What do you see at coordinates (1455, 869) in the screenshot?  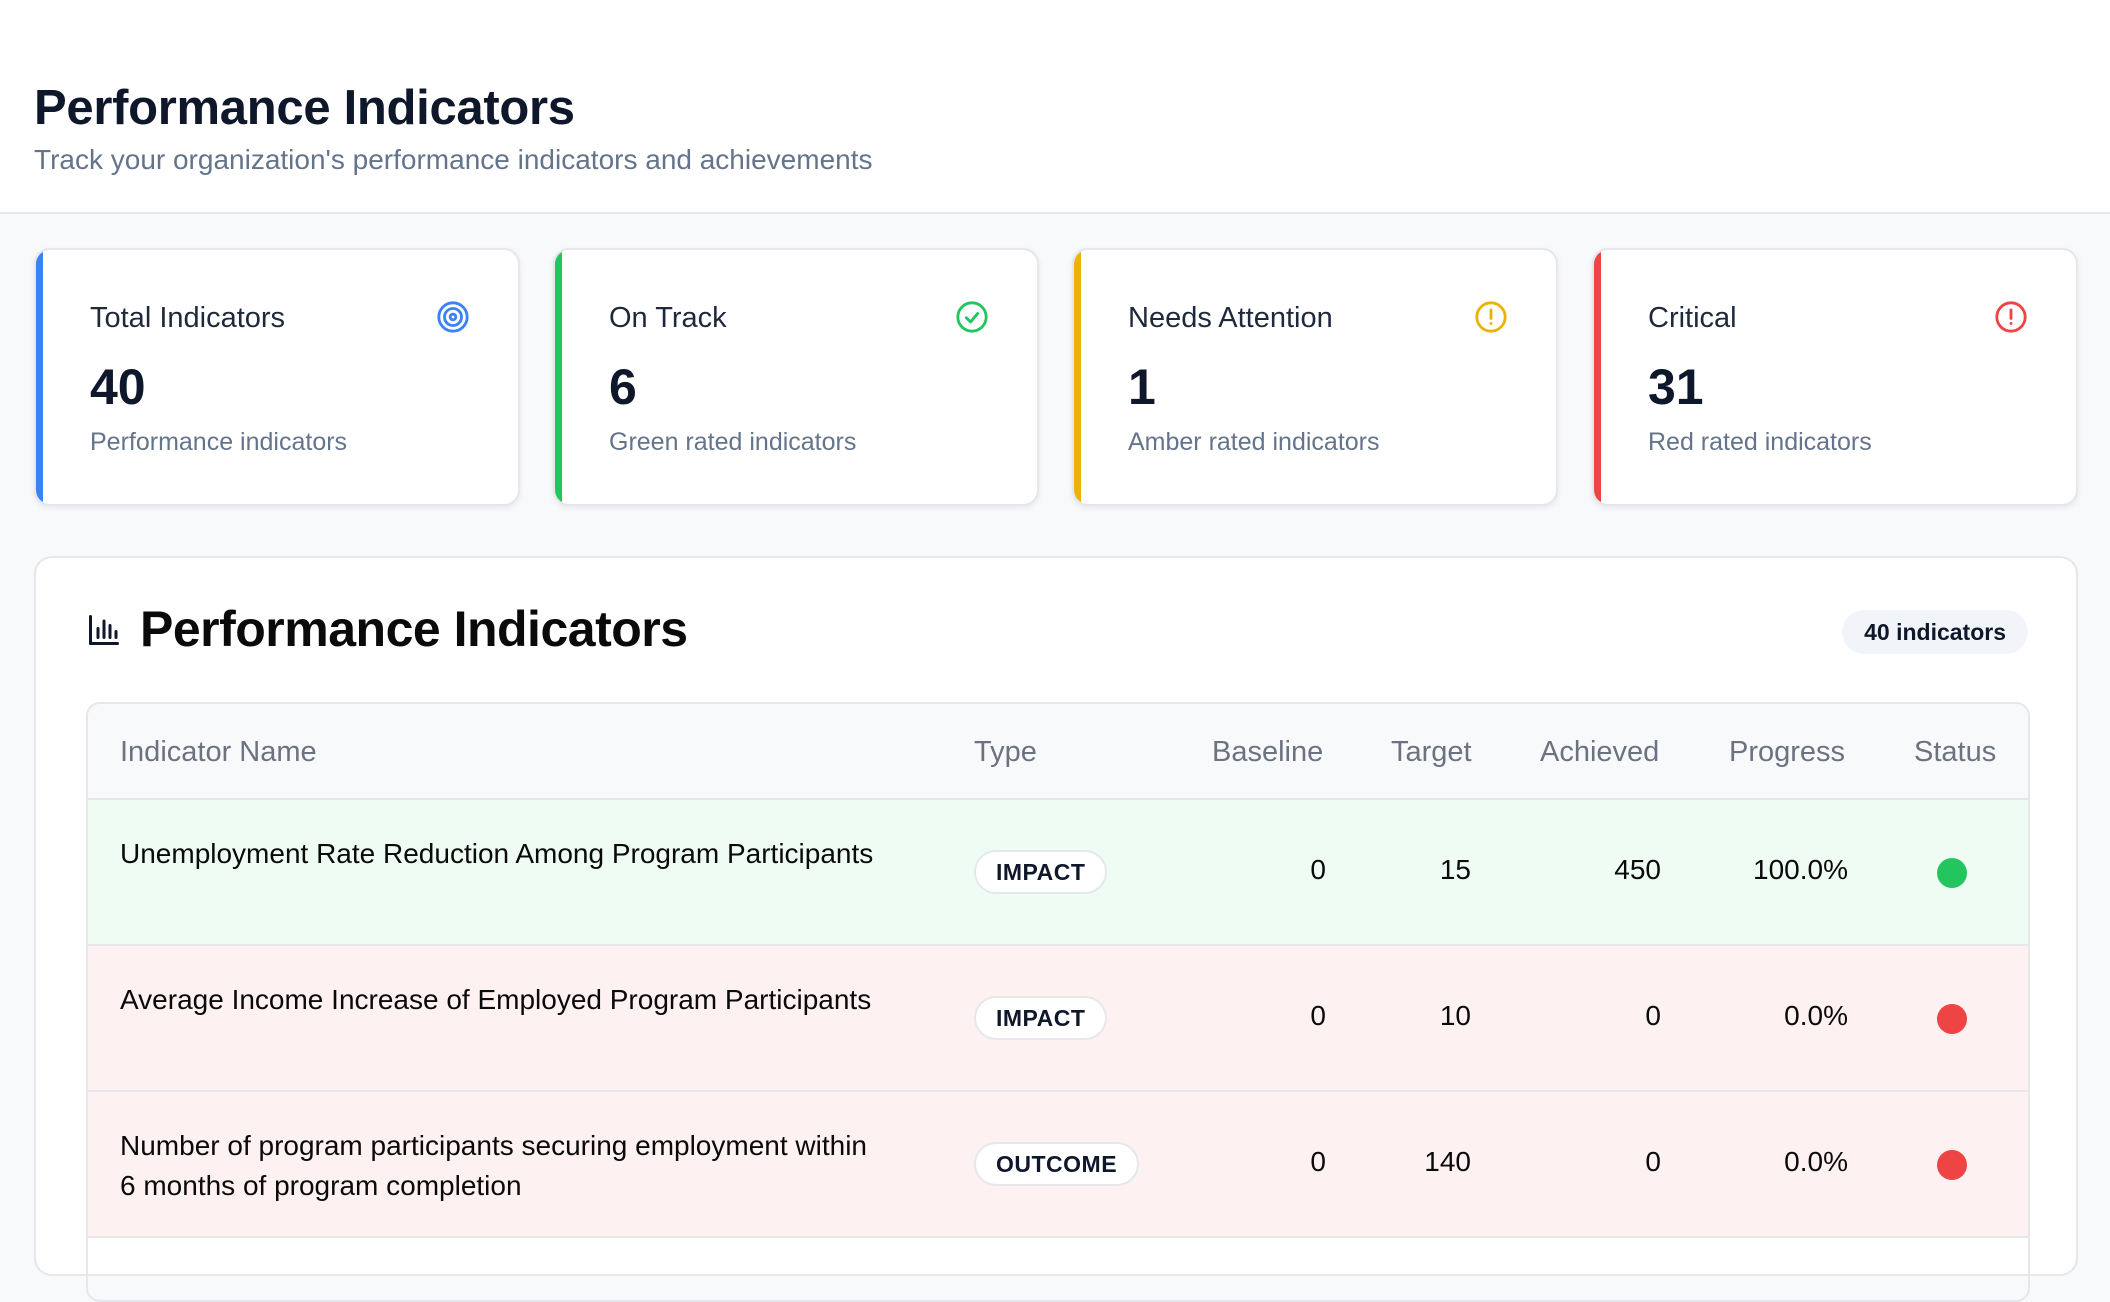 I see `target-value: 15` at bounding box center [1455, 869].